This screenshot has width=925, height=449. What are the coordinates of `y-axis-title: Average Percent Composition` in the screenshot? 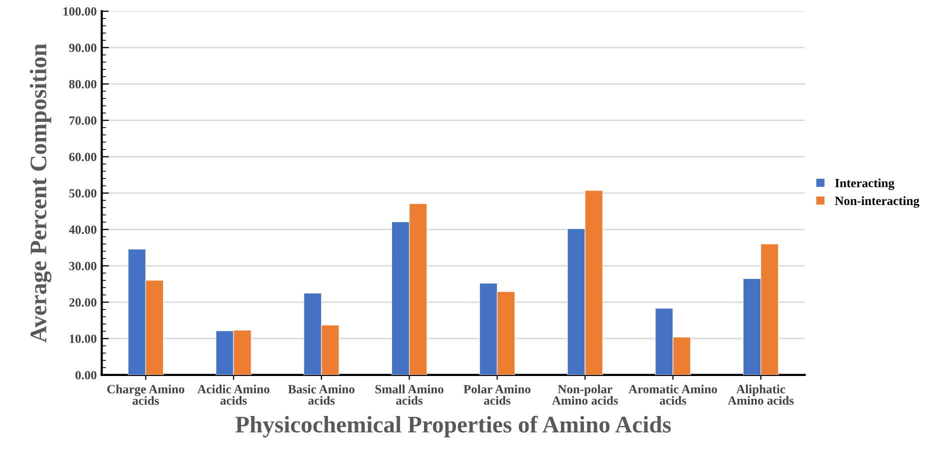 It's located at (41, 193).